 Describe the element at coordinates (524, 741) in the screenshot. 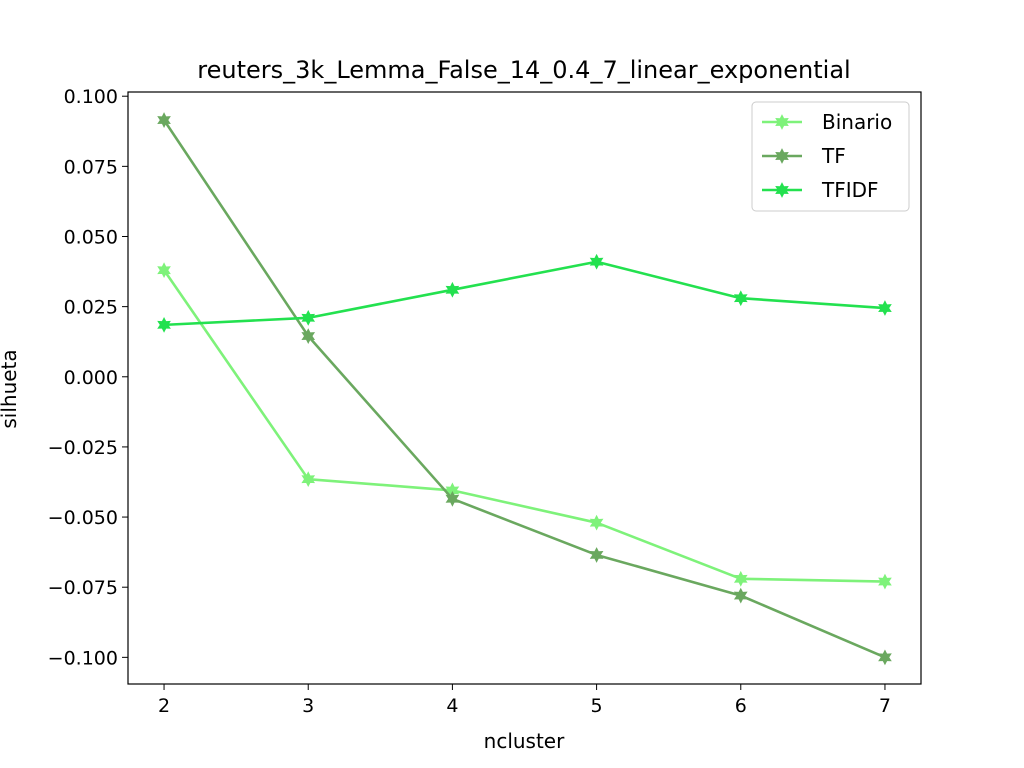

I see `x-axis-label: ncluster` at that location.